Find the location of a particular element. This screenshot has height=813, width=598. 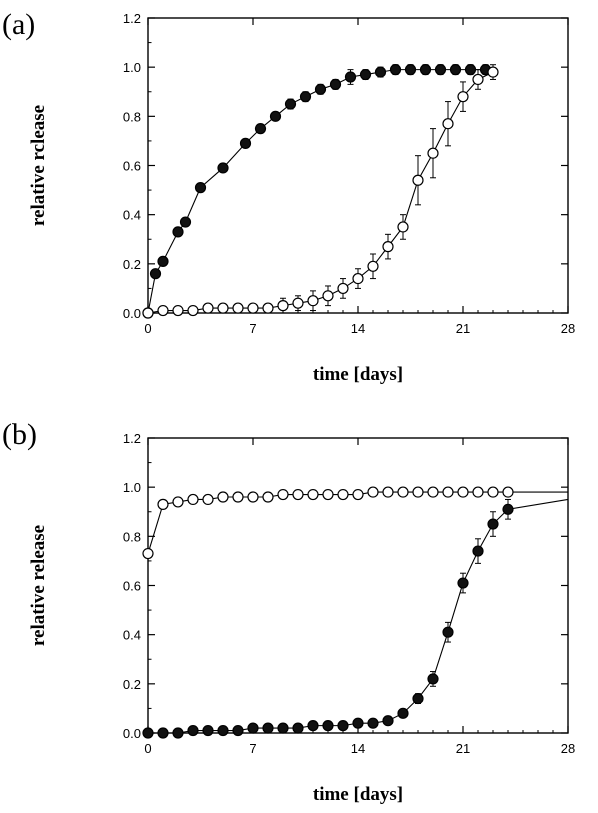

y-axis-title: relative release is located at coordinates (38, 585).